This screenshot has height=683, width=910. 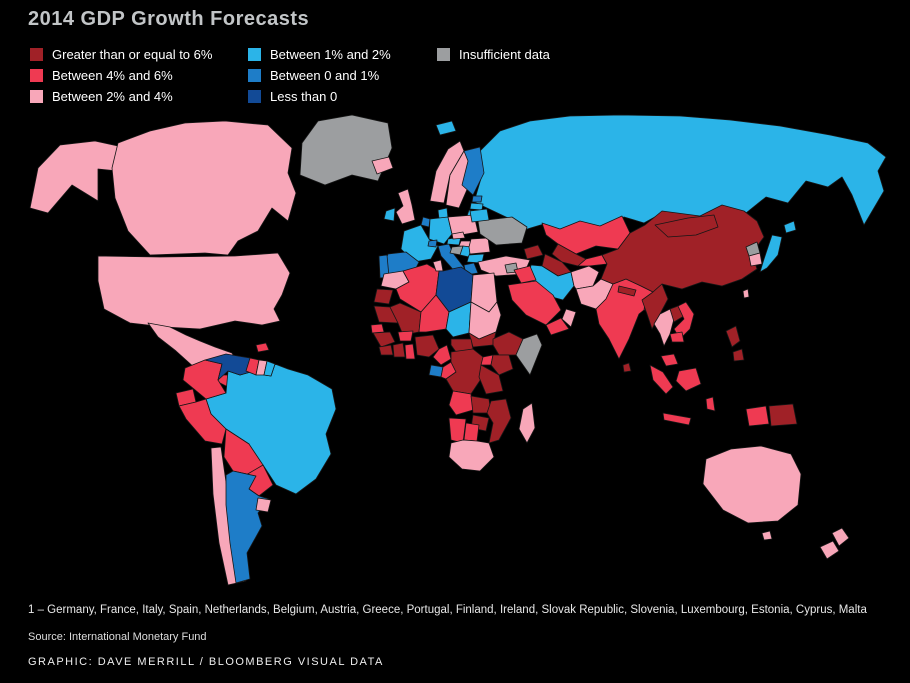 I want to click on legend-item: Between 2% and 4%, so click(x=101, y=96).